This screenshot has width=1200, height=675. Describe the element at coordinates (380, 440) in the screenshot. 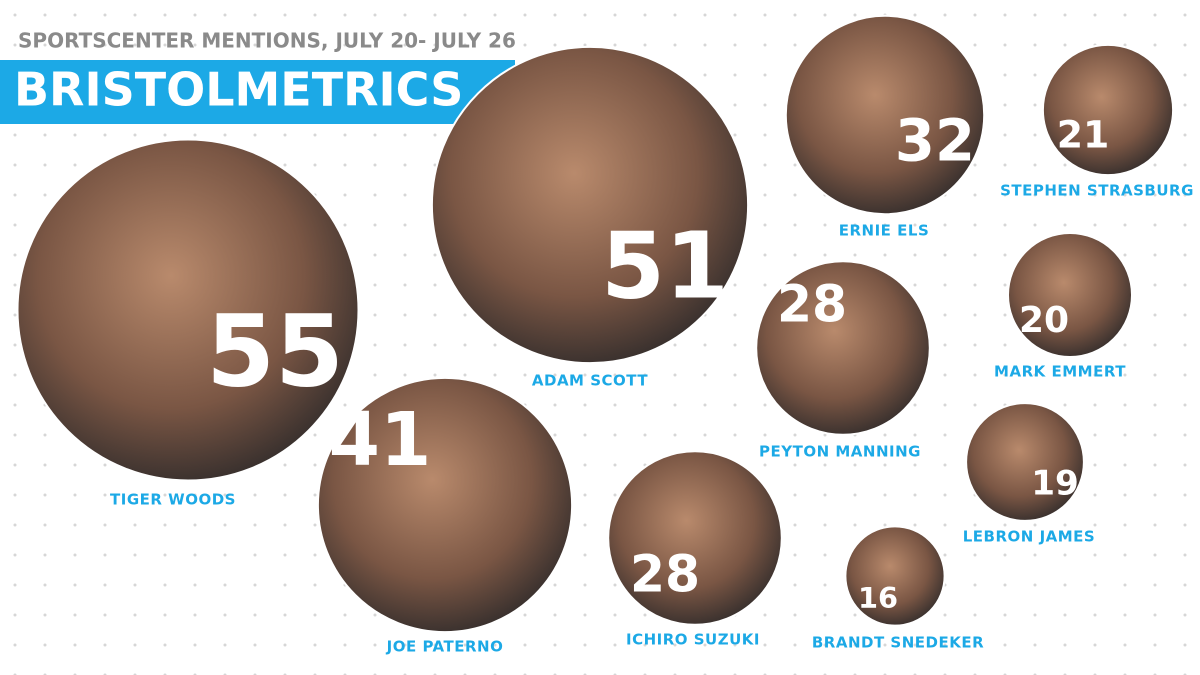

I see `value-label: 41` at that location.